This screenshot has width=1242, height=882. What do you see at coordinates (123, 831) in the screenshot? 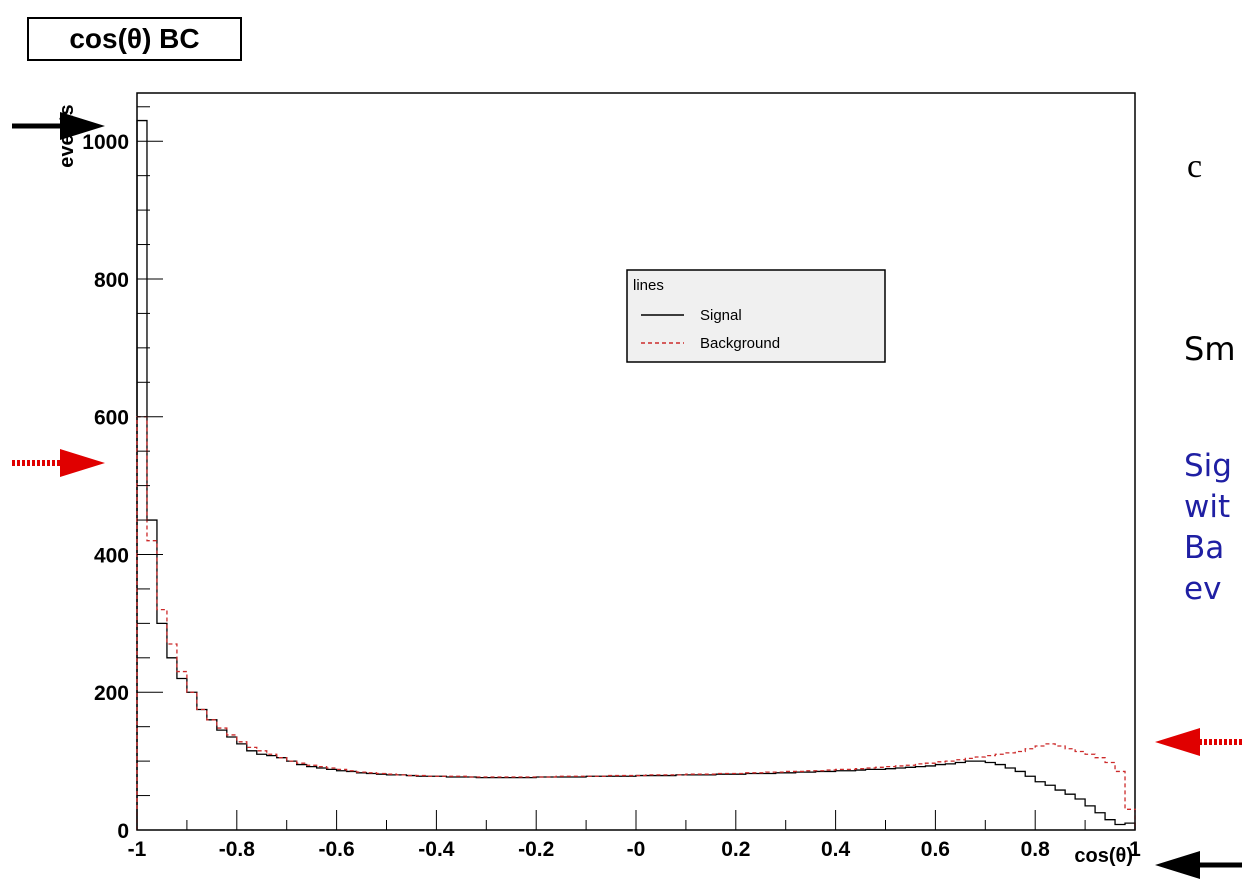
I see `y-tick-label: 0` at bounding box center [123, 831].